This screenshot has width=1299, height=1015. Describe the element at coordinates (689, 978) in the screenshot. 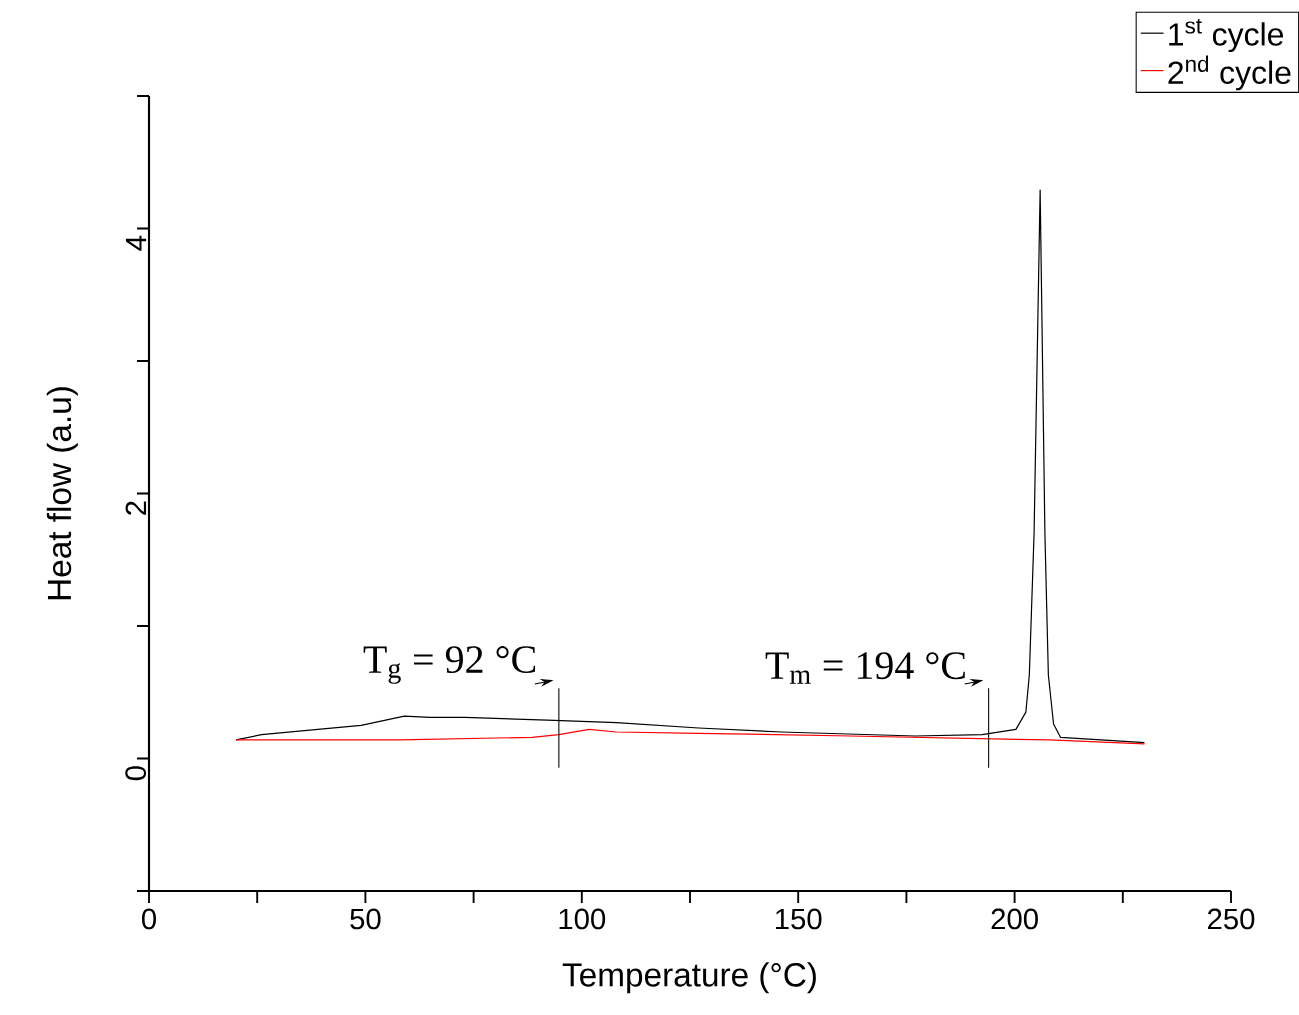

I see `x-axis-title: Temperature (°C)` at that location.